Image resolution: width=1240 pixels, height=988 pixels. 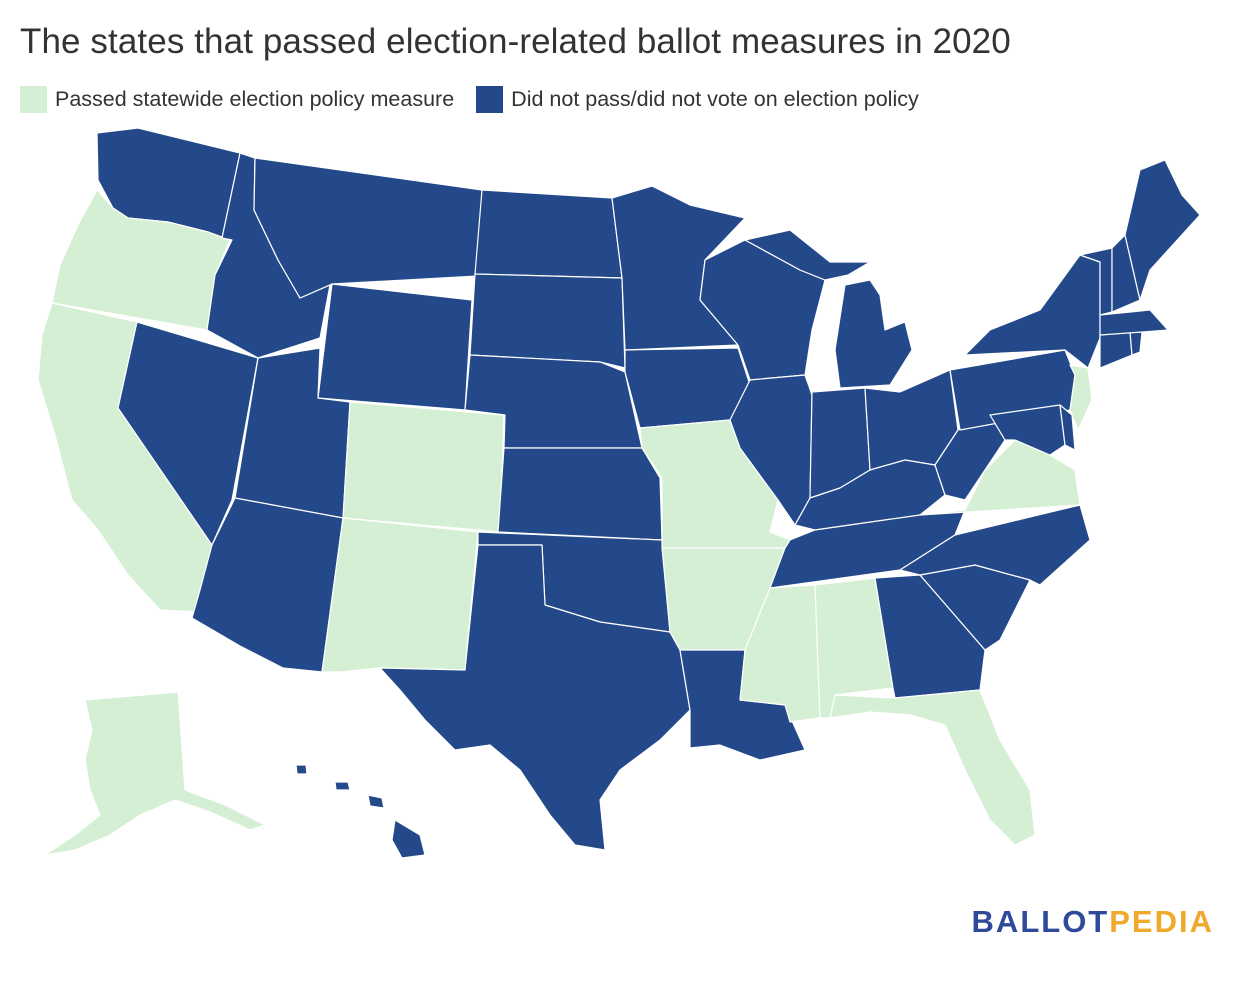 What do you see at coordinates (1032, 311) in the screenshot?
I see `state-new-york` at bounding box center [1032, 311].